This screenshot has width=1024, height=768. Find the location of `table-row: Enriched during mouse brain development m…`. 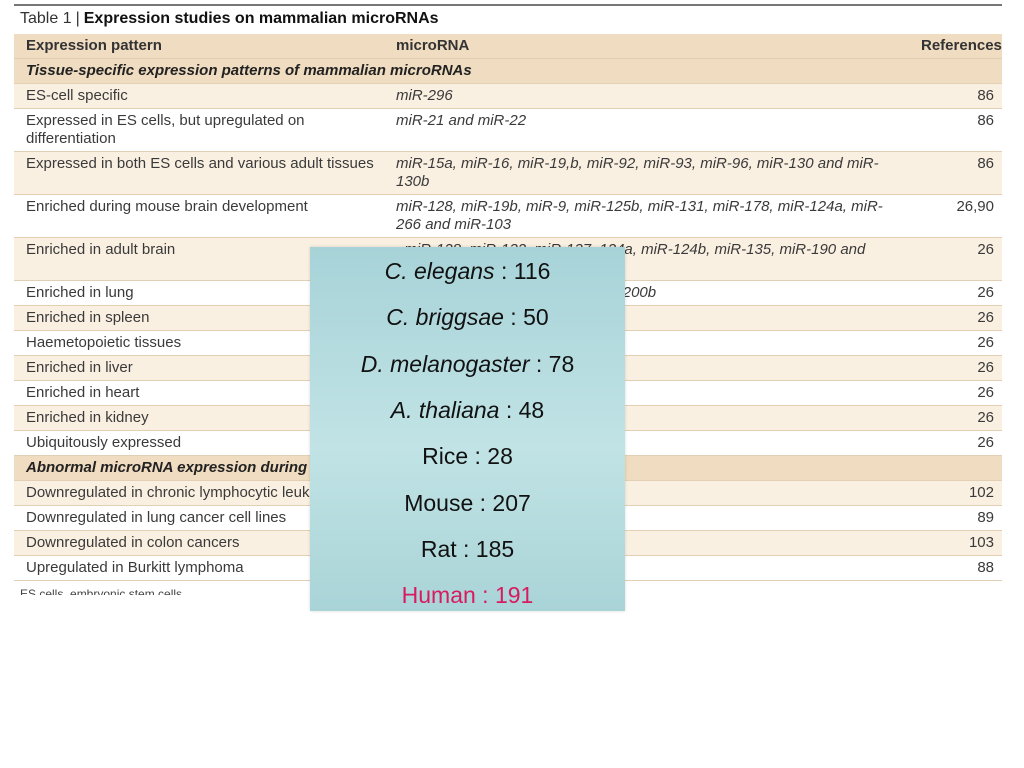

table-row: Enriched during mouse brain development m… is located at coordinates (508, 216).